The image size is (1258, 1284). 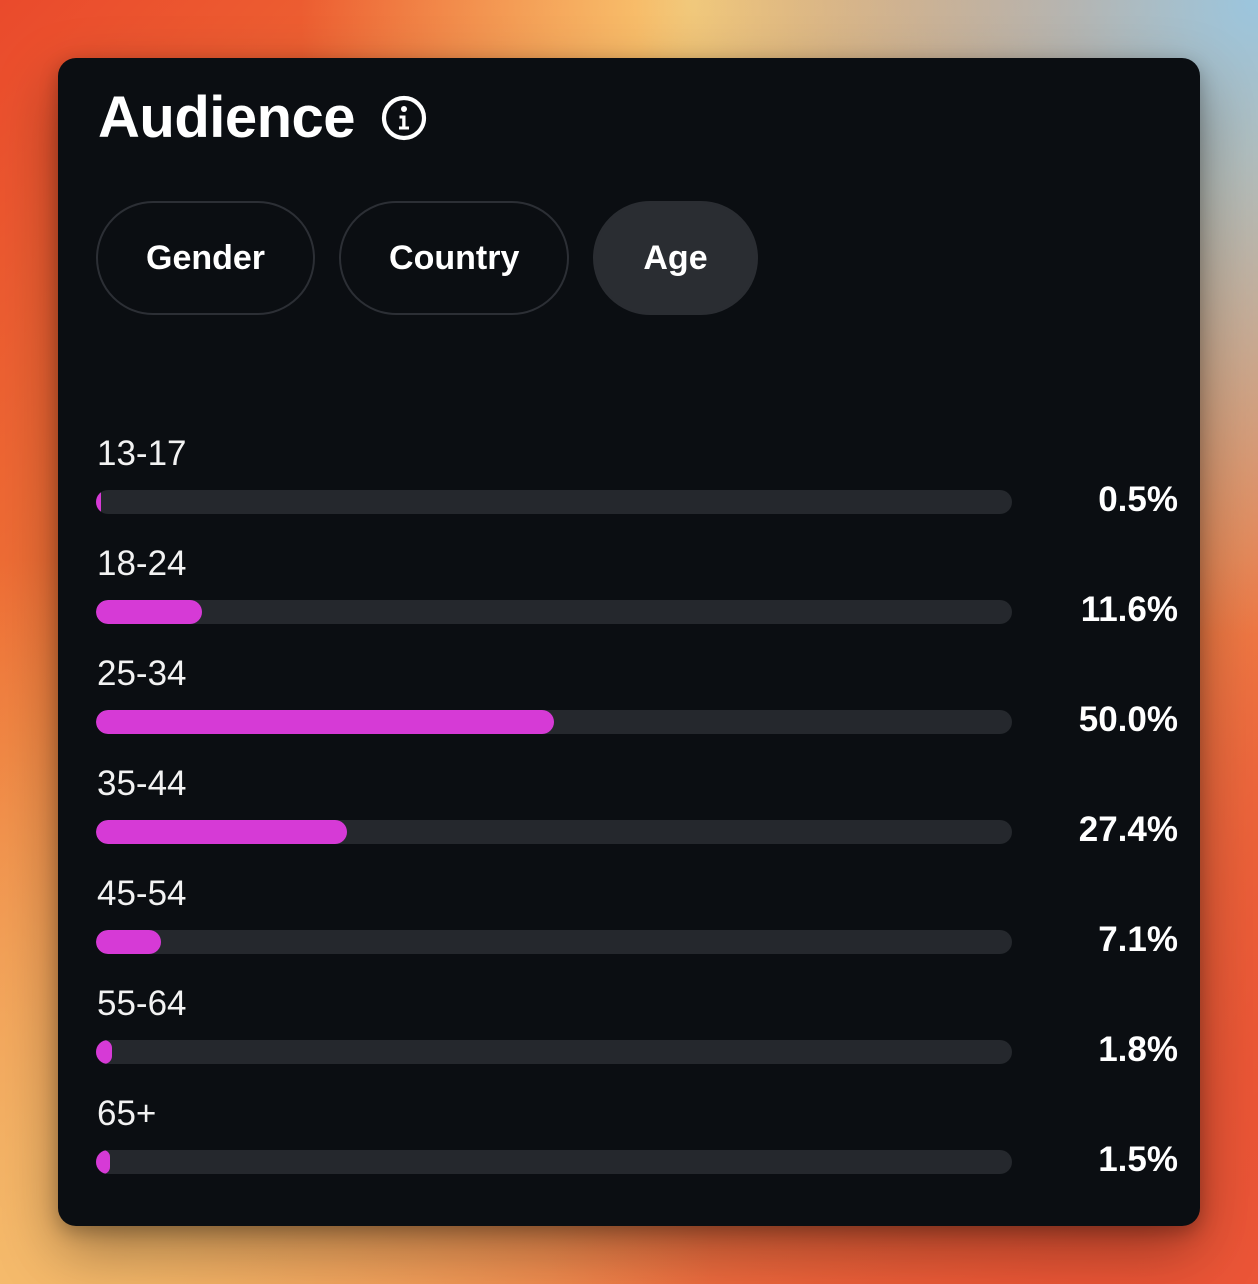 I want to click on percent-value: 1.5%, so click(x=1138, y=1159).